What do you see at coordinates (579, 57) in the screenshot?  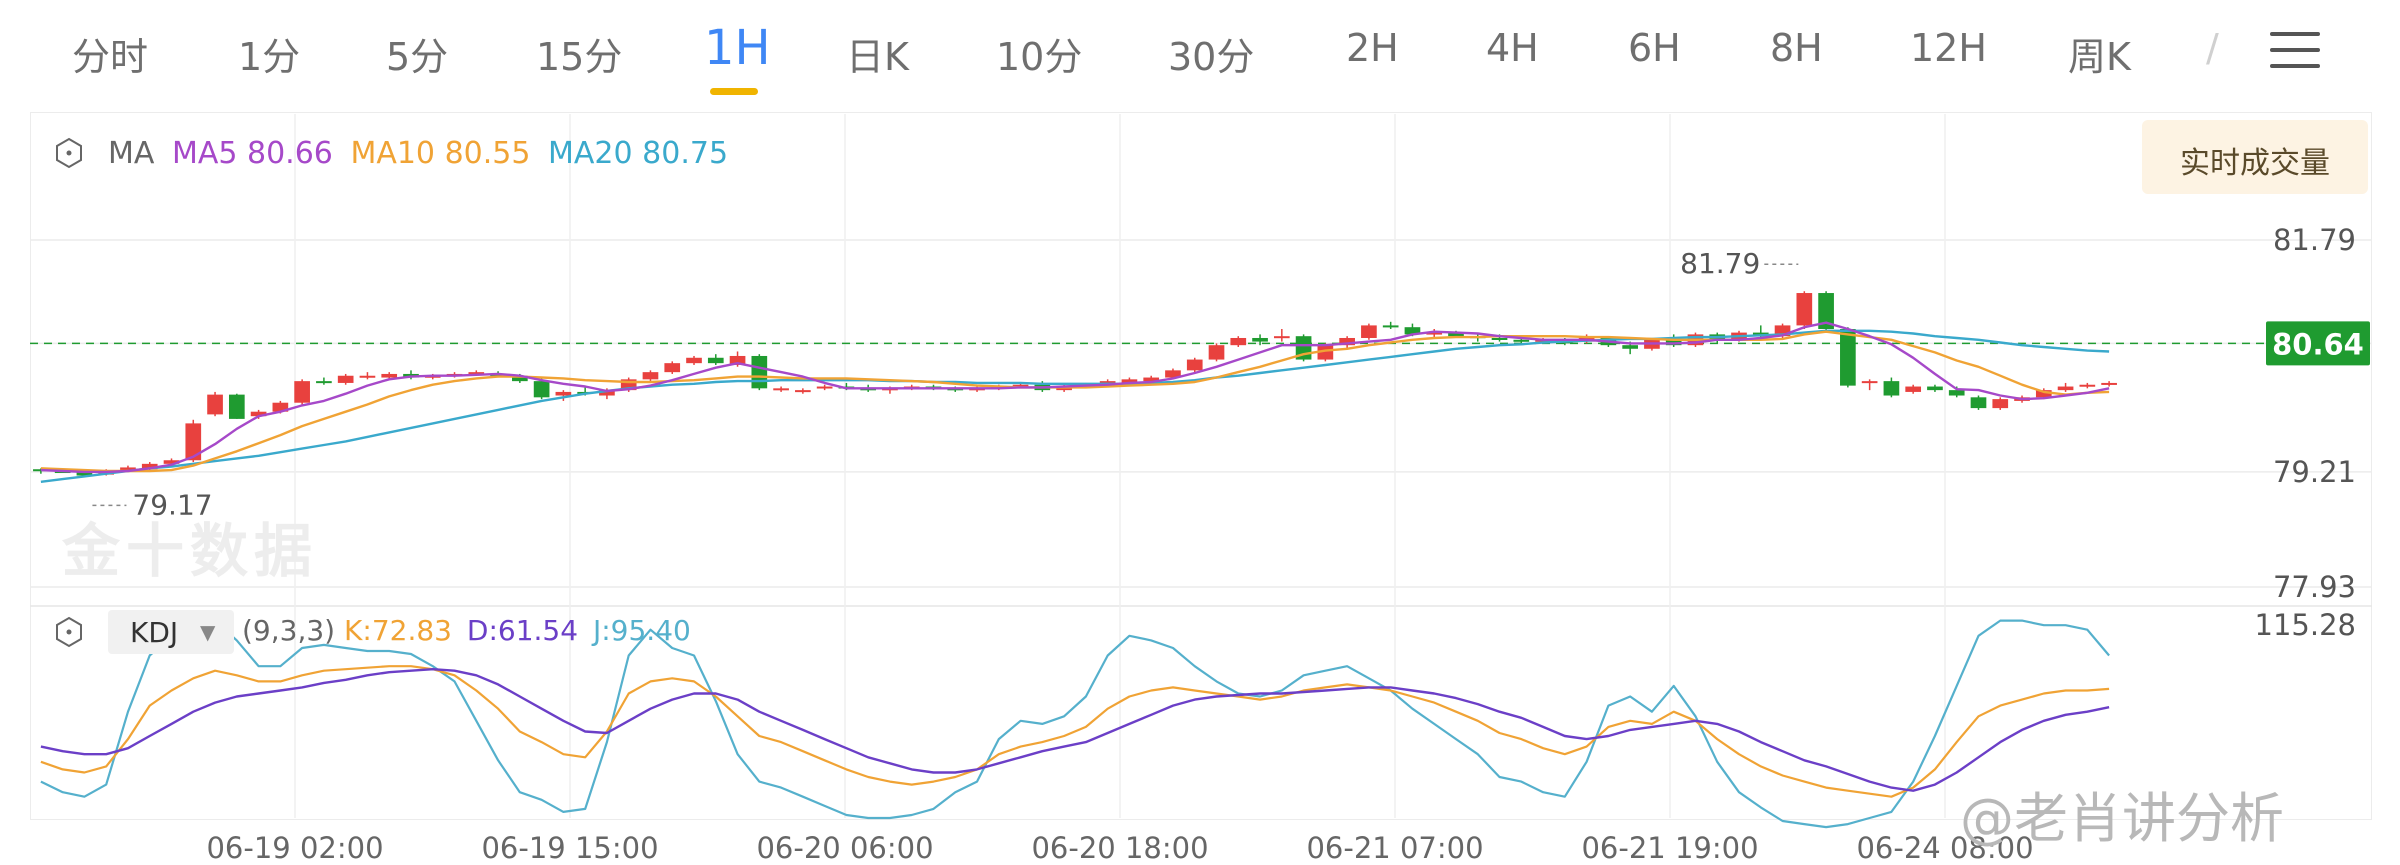 I see `tab-4: 15分` at bounding box center [579, 57].